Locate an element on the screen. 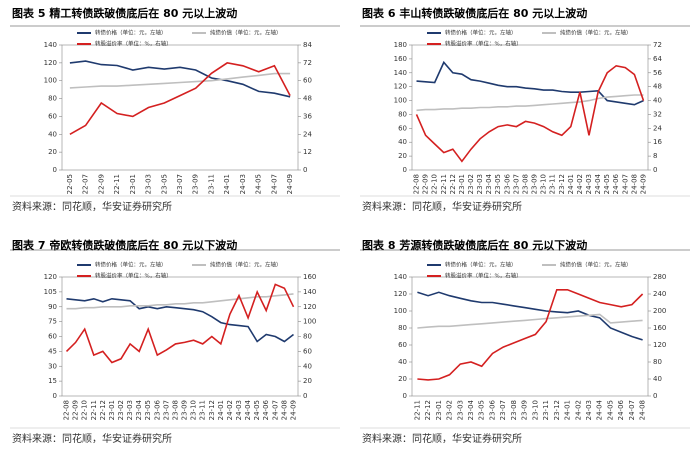 This screenshot has width=700, height=453. chart-title: 图表 5 精工转债跌破债底后在 80 元以上波动 is located at coordinates (124, 13).